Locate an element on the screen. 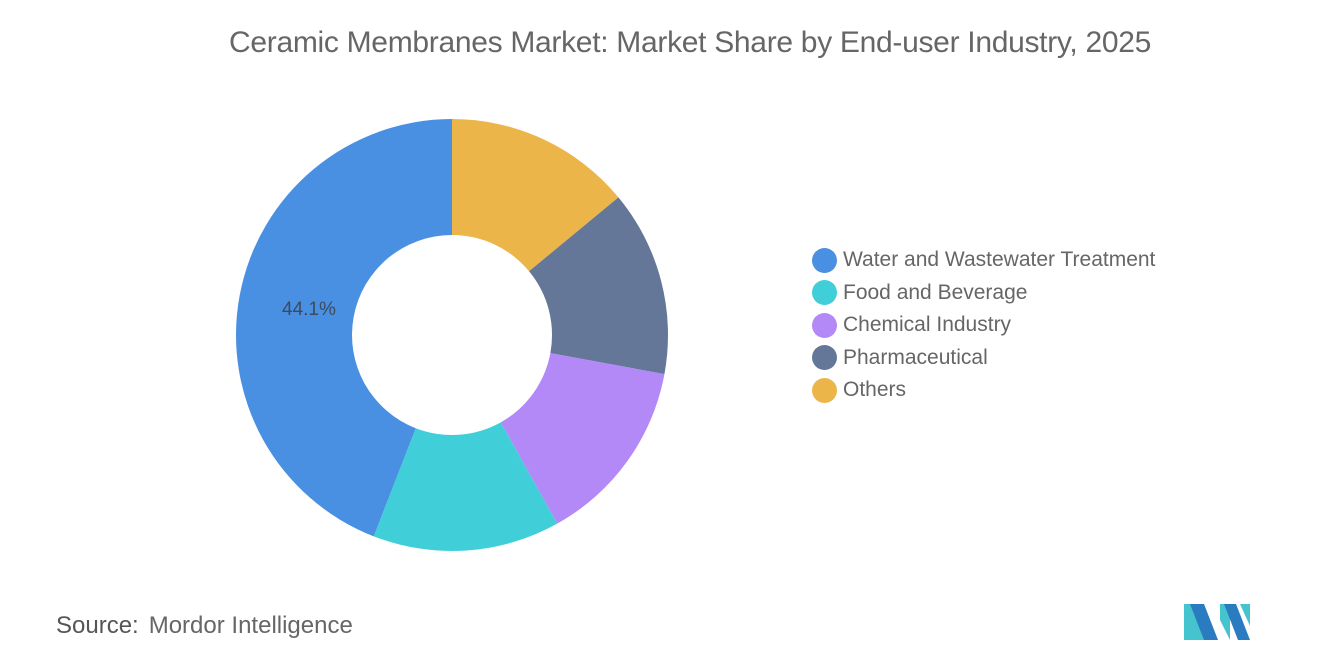 The width and height of the screenshot is (1320, 665). mordor-intelligence-logo-icon is located at coordinates (1217, 622).